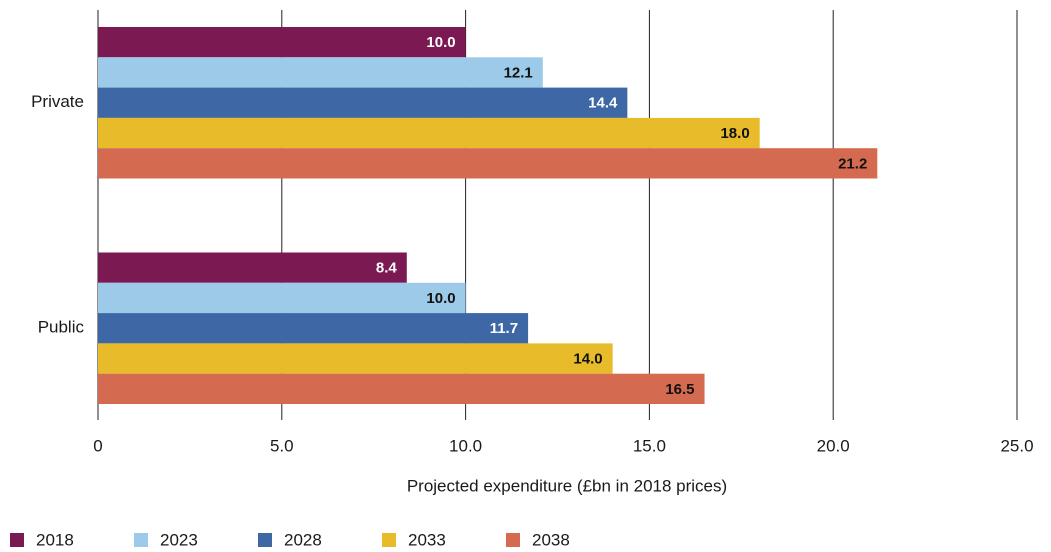 This screenshot has width=1051, height=552. I want to click on value-label: 8.4, so click(387, 268).